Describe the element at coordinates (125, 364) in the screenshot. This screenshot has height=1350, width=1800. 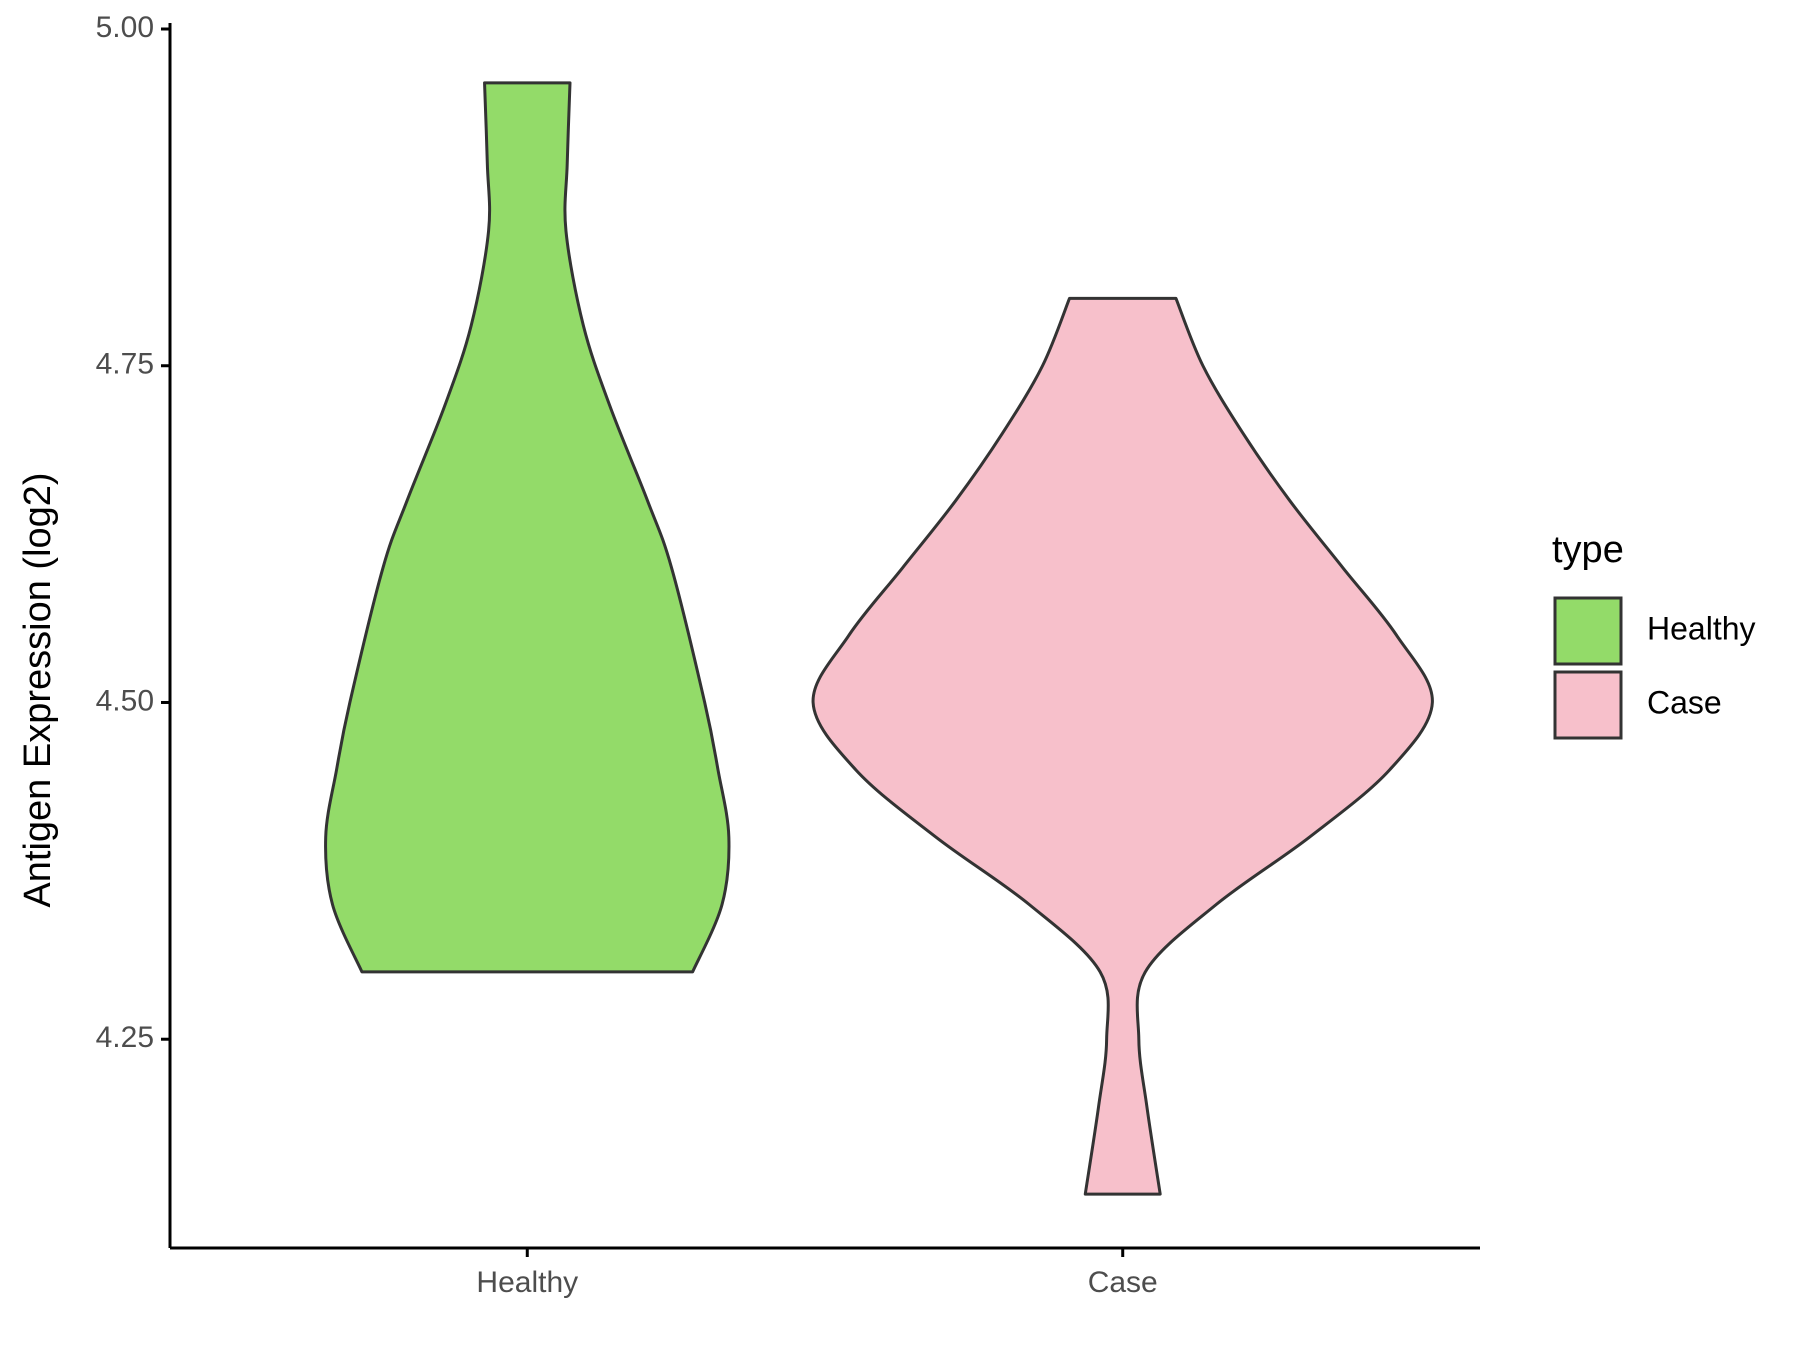
I see `y-tick-label: 4.75` at that location.